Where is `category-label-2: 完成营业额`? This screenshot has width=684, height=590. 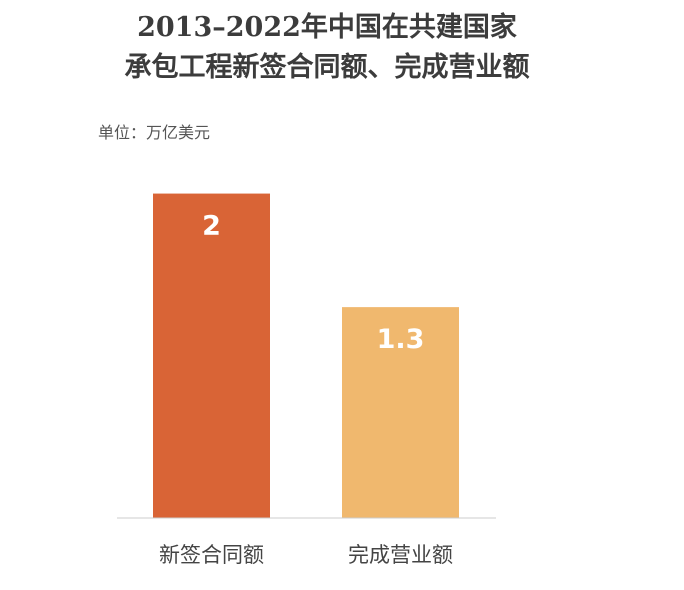 category-label-2: 完成营业额 is located at coordinates (400, 555).